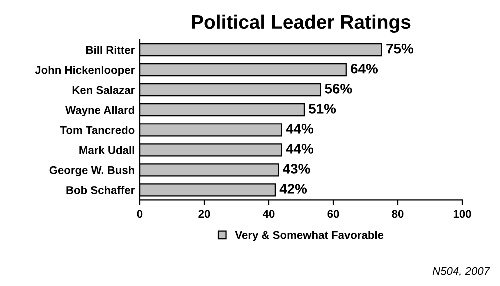 This screenshot has width=500, height=286. I want to click on data-label: 43%, so click(296, 169).